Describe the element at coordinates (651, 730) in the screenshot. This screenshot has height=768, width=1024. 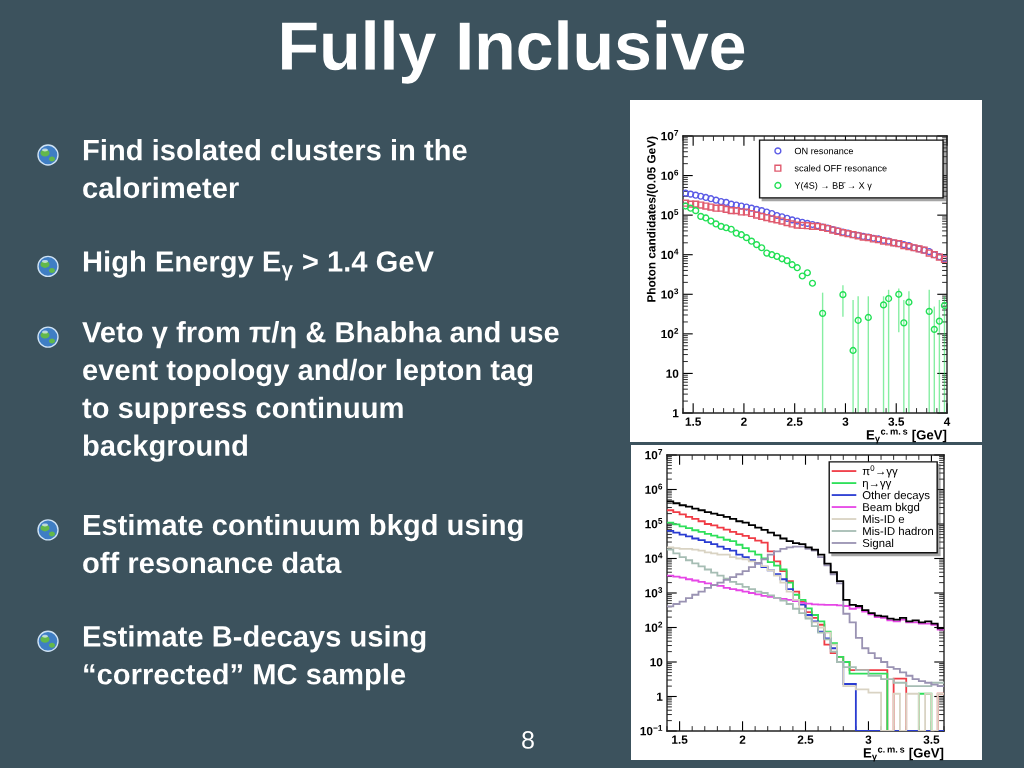
I see `y-tick-label: 10$^{−1}$` at that location.